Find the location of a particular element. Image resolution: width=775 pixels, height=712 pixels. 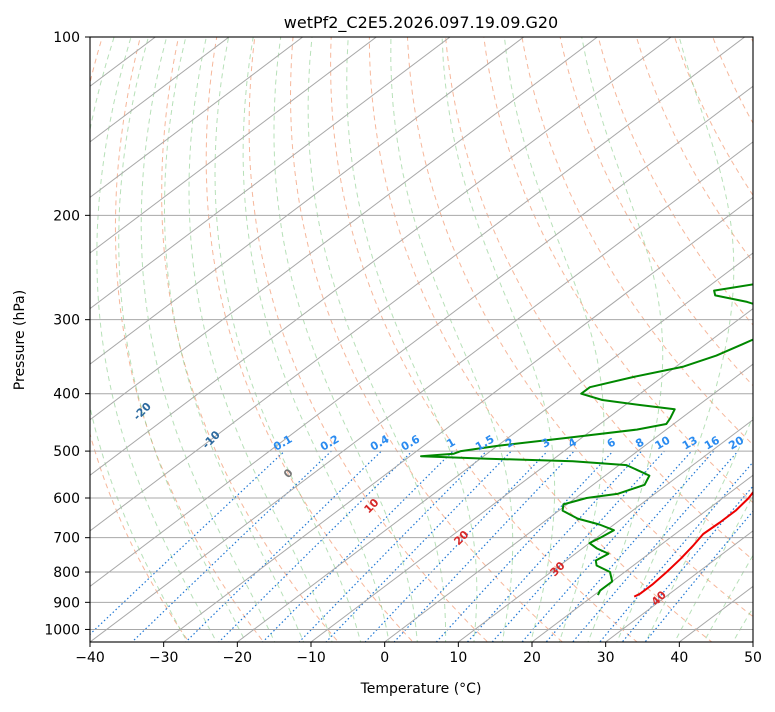

y-tick-label: 100 is located at coordinates (66, 38).